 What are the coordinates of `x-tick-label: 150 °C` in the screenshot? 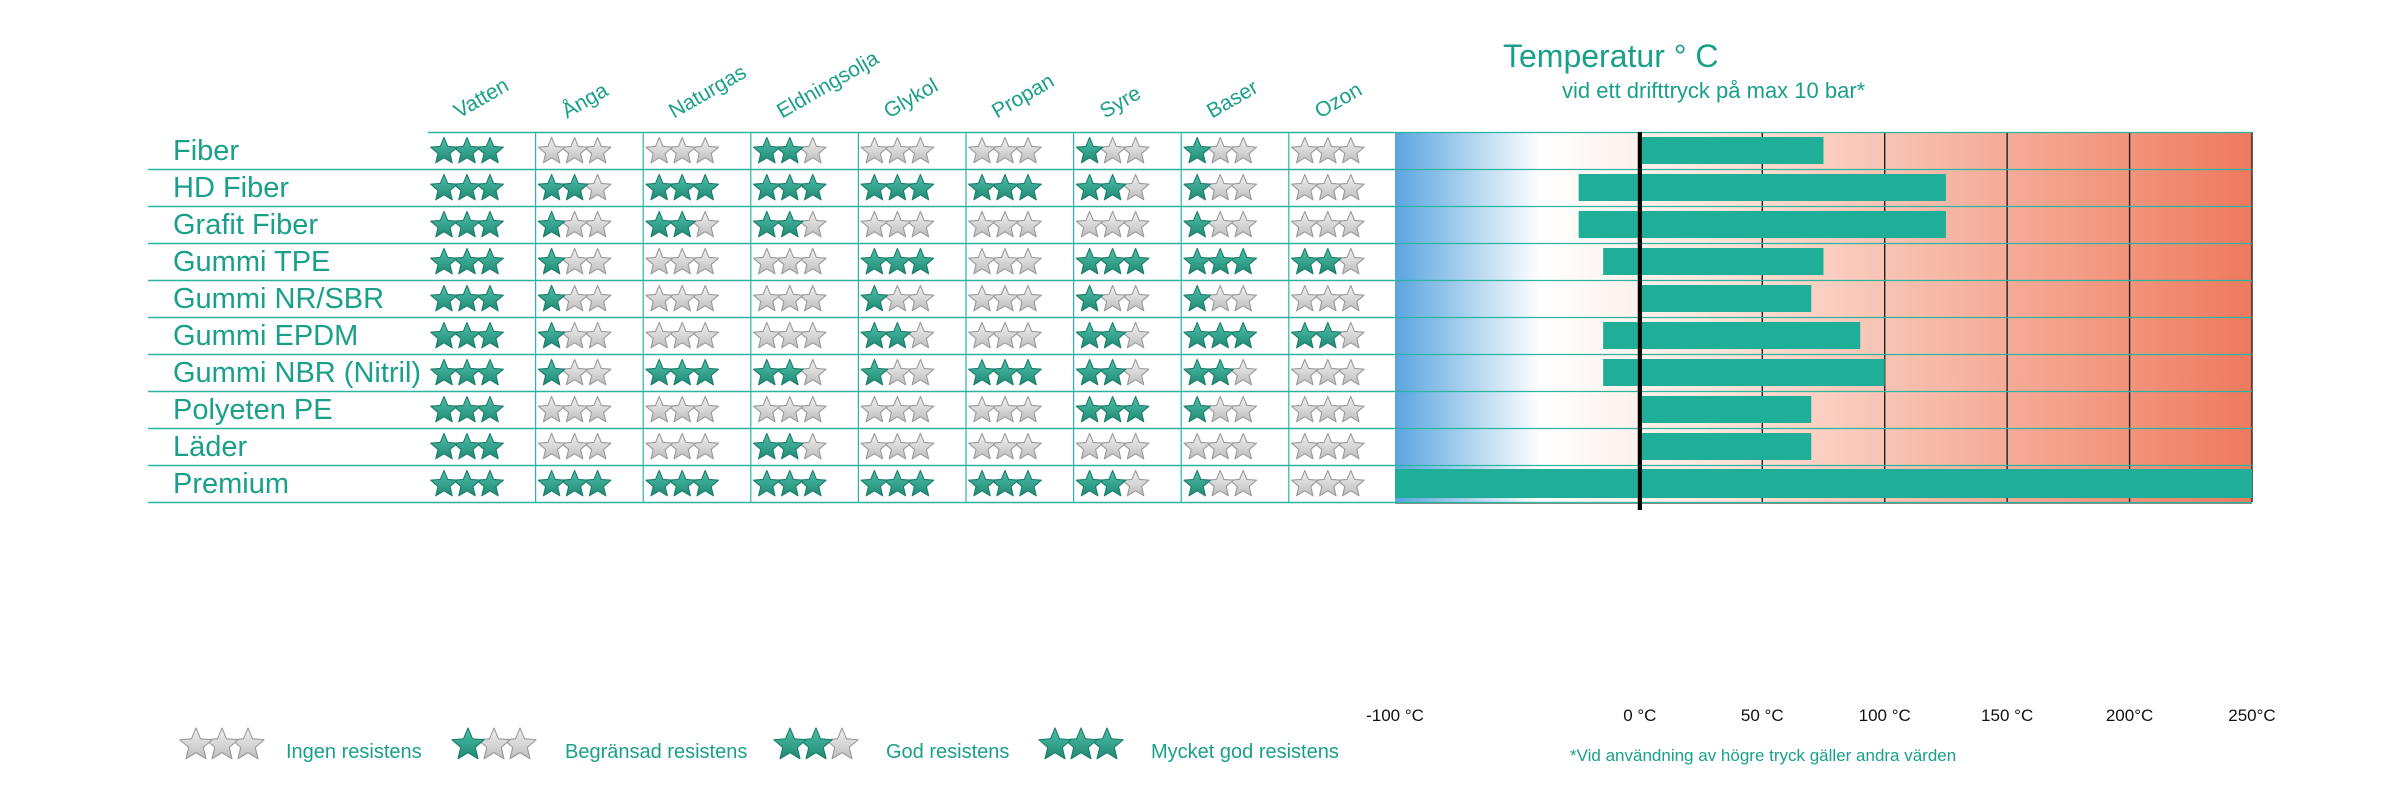 It's located at (2007, 715).